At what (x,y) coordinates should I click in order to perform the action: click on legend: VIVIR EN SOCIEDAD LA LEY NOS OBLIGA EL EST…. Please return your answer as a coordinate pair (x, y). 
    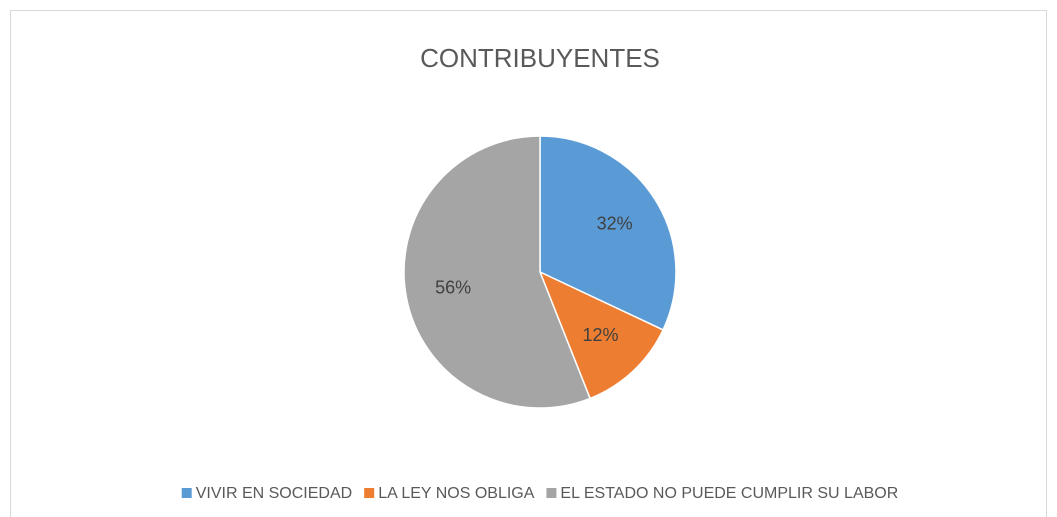
    Looking at the image, I should click on (539, 493).